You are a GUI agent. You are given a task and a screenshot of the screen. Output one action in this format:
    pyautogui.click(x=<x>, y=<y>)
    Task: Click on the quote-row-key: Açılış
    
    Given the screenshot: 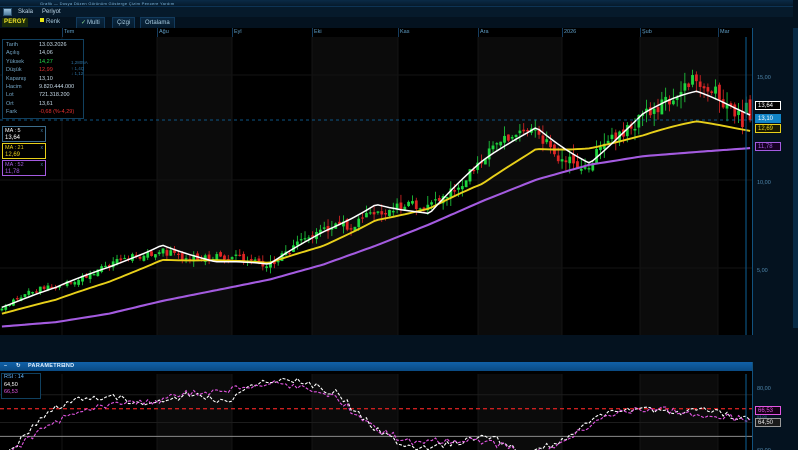 What is the action you would take?
    pyautogui.click(x=13, y=53)
    